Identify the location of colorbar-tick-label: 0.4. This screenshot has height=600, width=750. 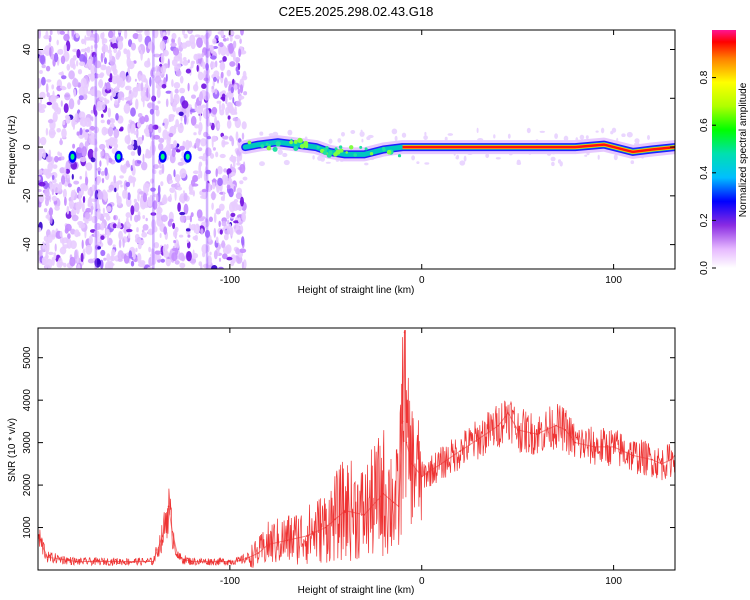
(704, 172).